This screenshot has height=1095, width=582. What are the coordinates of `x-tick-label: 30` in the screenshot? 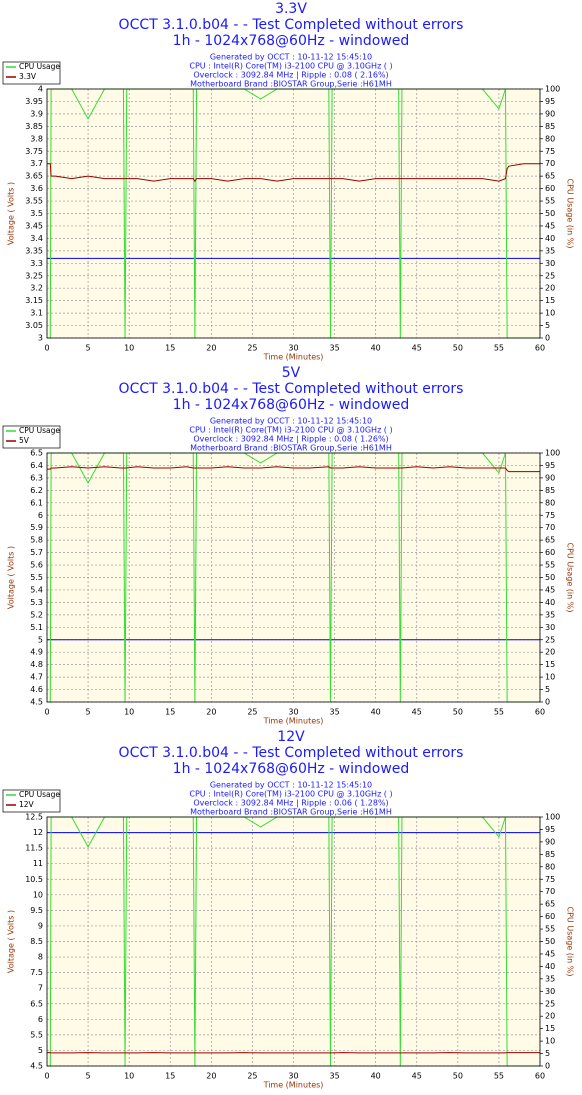 It's located at (293, 712).